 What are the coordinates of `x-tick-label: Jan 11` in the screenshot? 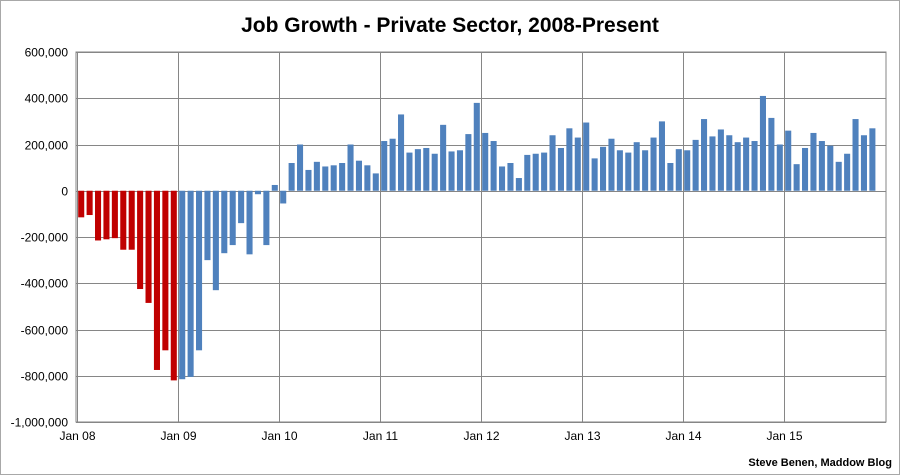 It's located at (380, 436).